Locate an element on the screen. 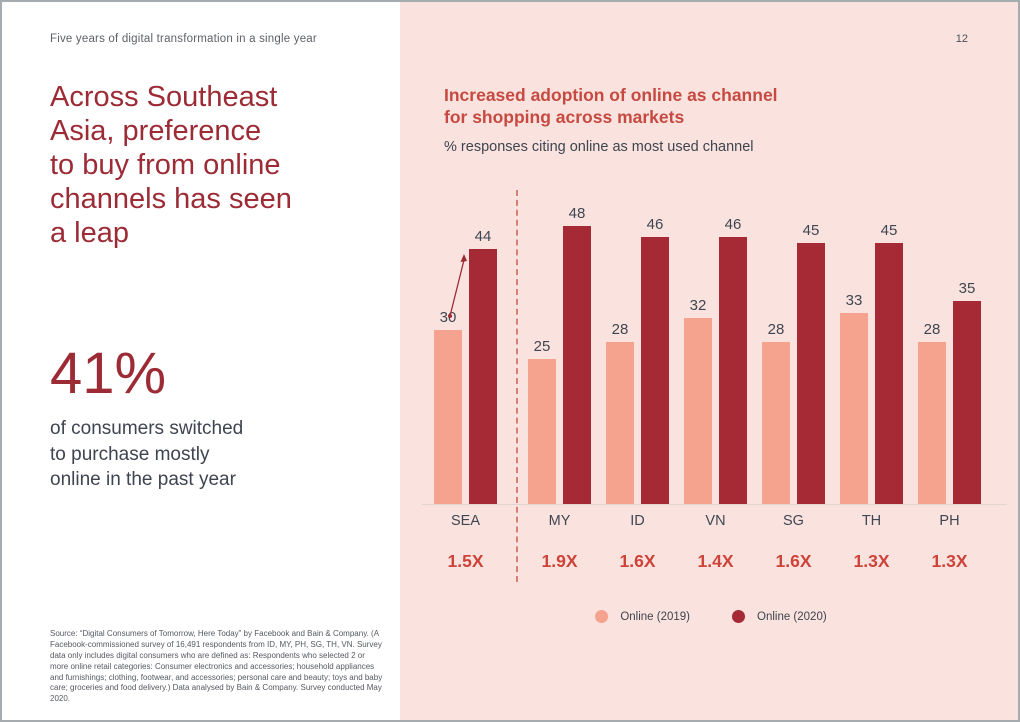 Image resolution: width=1020 pixels, height=722 pixels. category-label: SEA is located at coordinates (465, 521).